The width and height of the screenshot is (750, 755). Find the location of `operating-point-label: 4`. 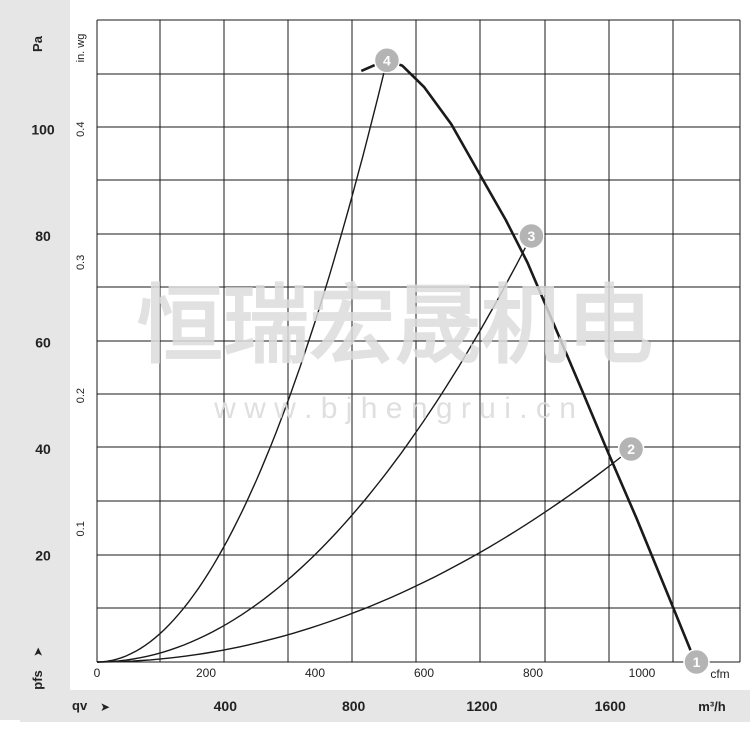

operating-point-label: 4 is located at coordinates (387, 60).